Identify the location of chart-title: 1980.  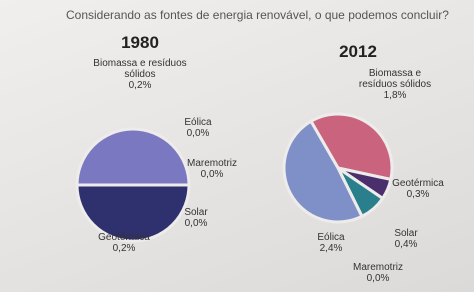
(140, 42).